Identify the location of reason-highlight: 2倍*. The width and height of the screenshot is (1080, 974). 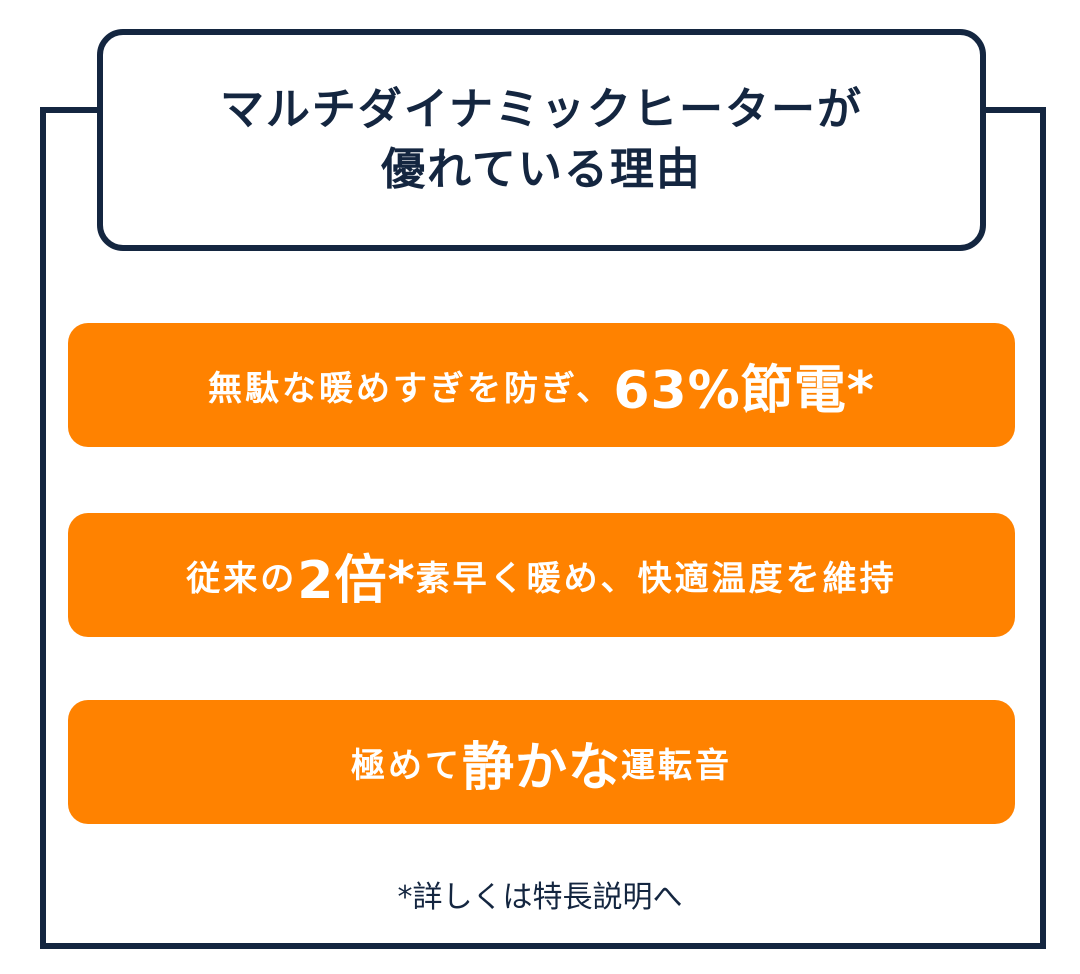
(356, 580).